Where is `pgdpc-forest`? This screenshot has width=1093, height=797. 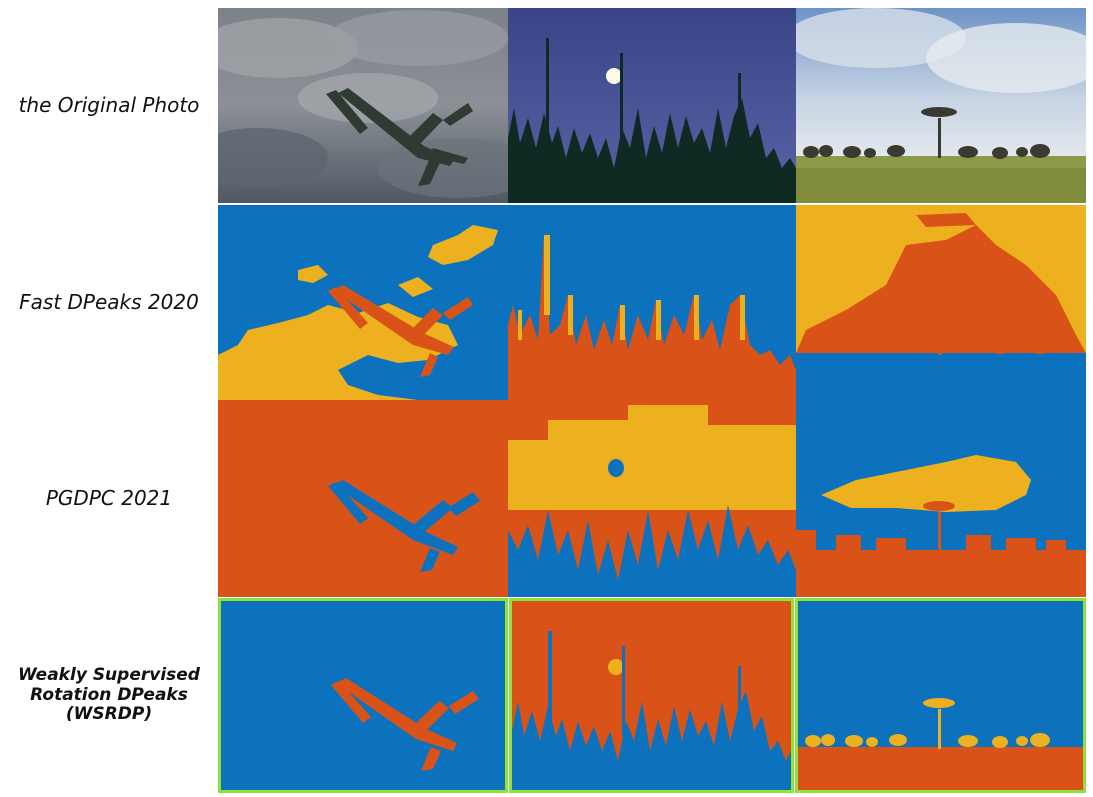
pgdpc-forest is located at coordinates (652, 498).